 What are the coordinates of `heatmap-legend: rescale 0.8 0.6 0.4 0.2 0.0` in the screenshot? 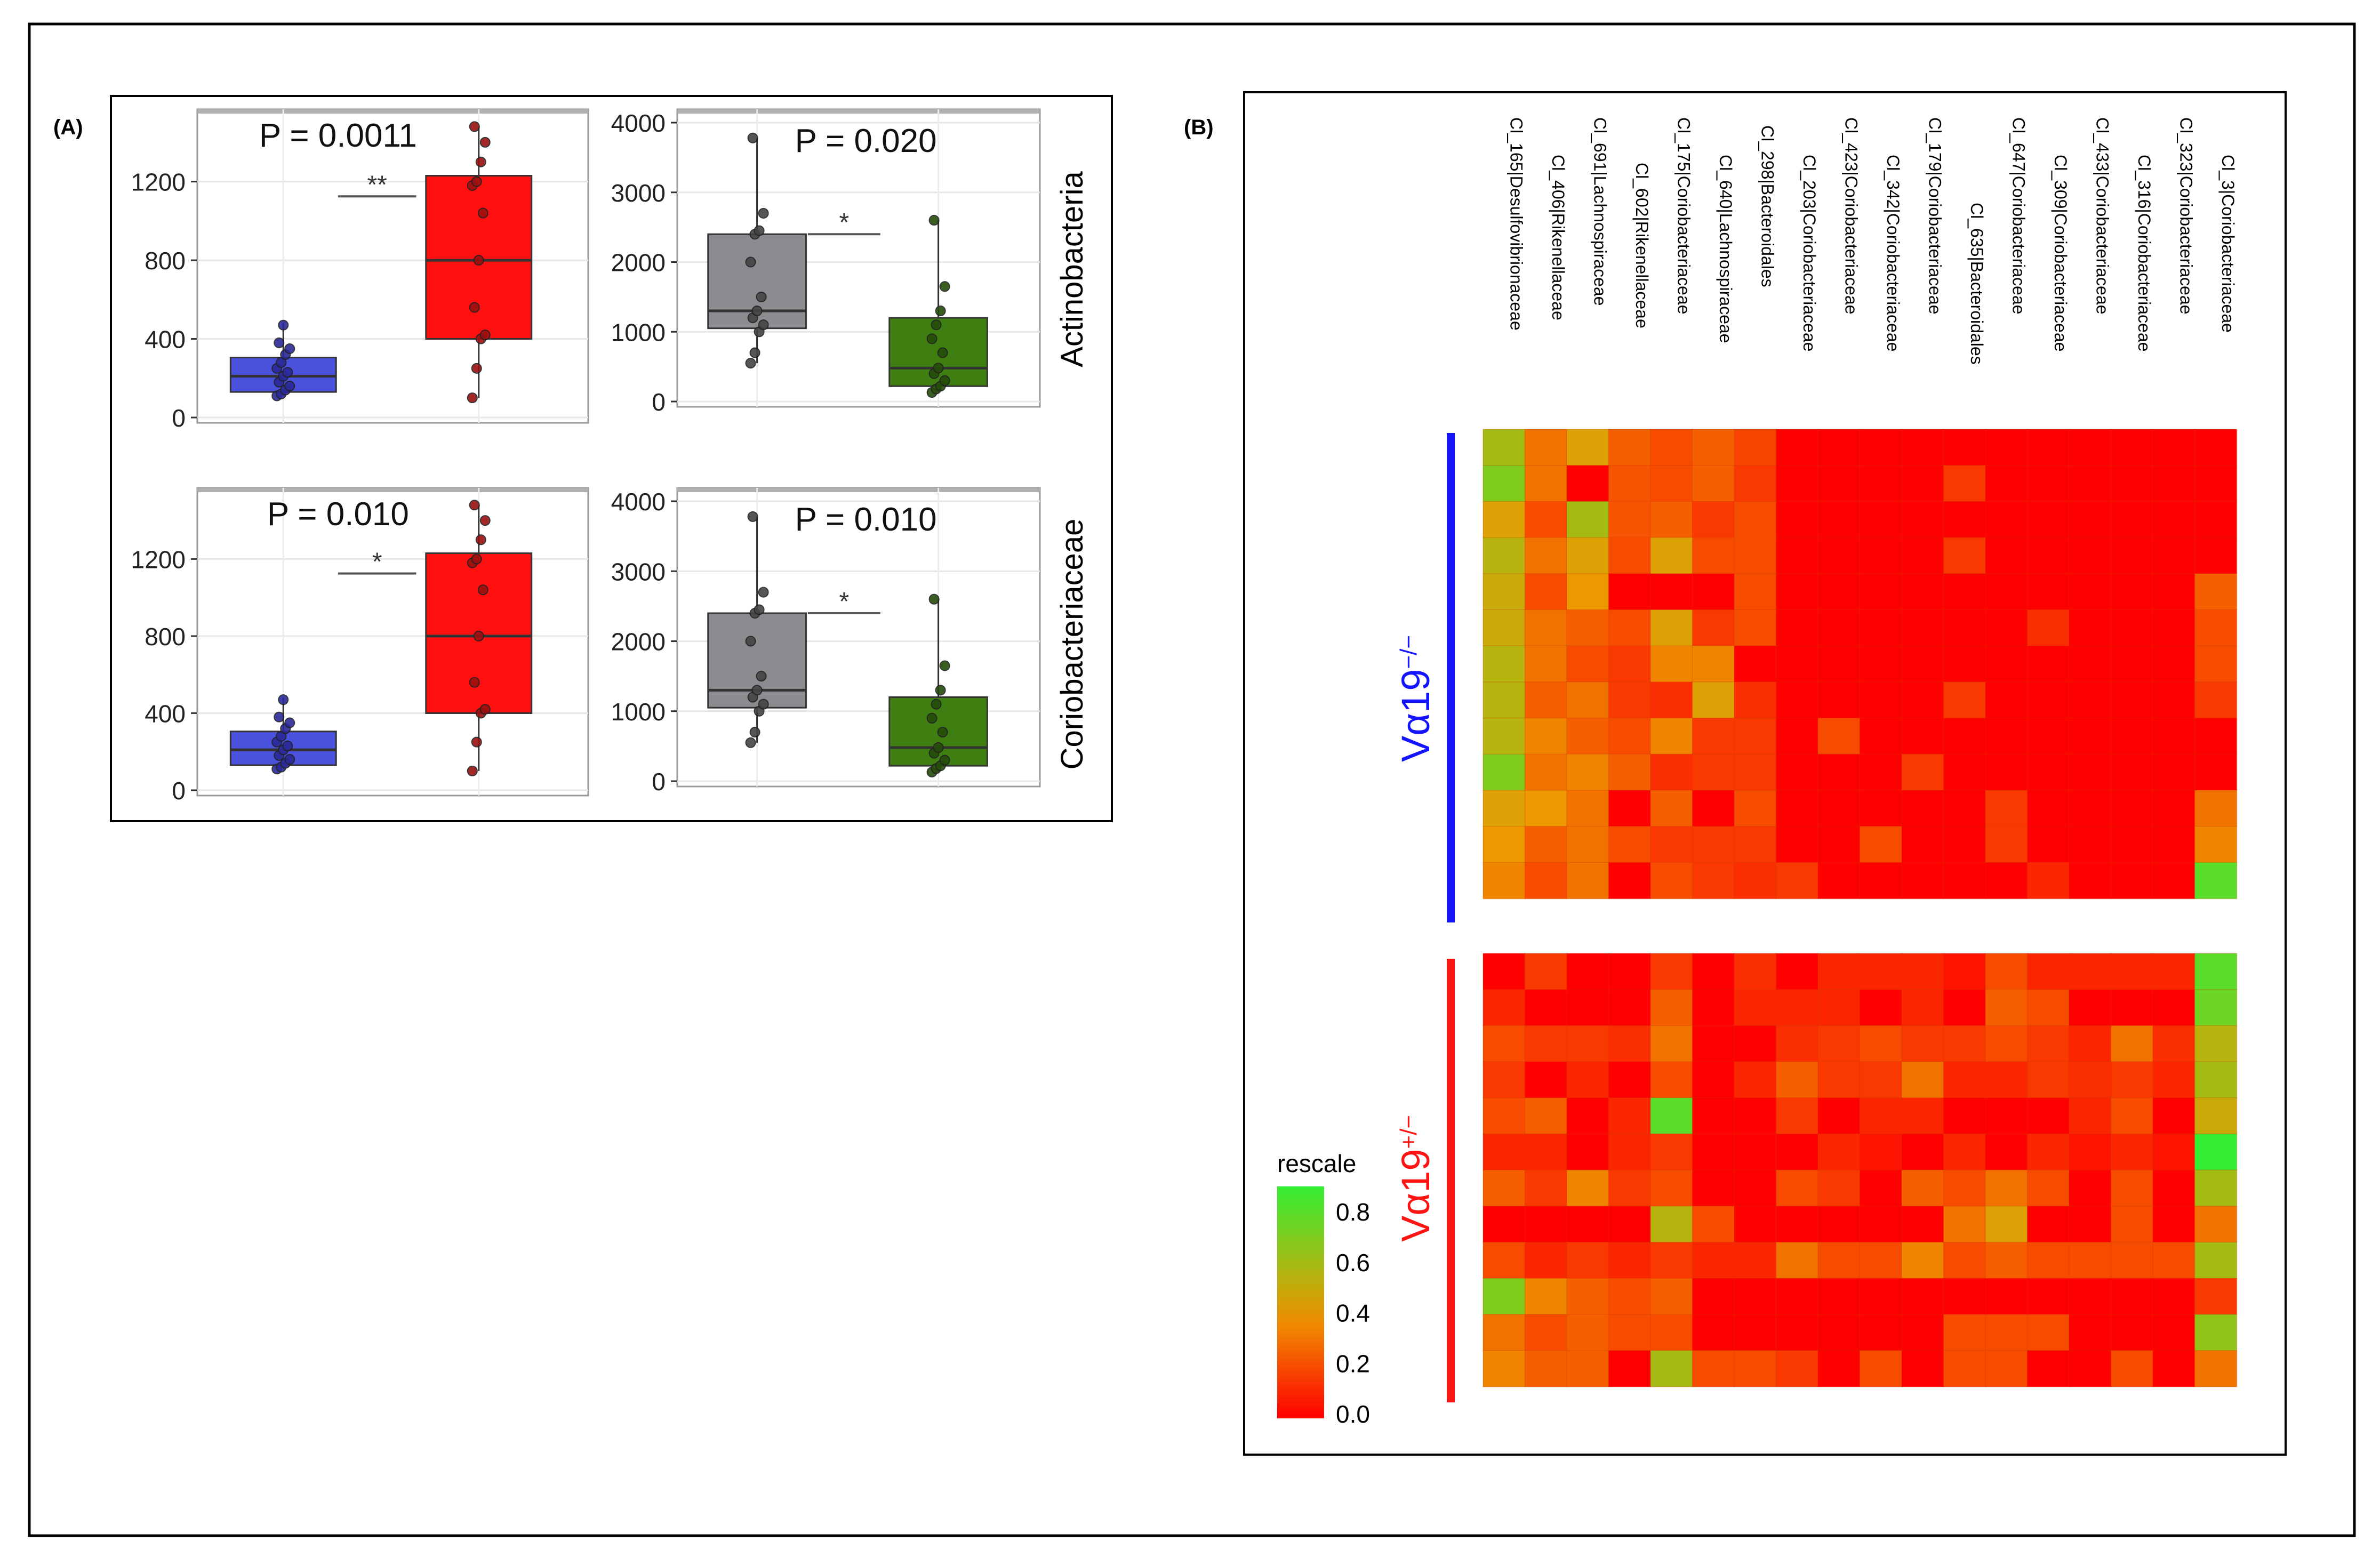 It's located at (1323, 1289).